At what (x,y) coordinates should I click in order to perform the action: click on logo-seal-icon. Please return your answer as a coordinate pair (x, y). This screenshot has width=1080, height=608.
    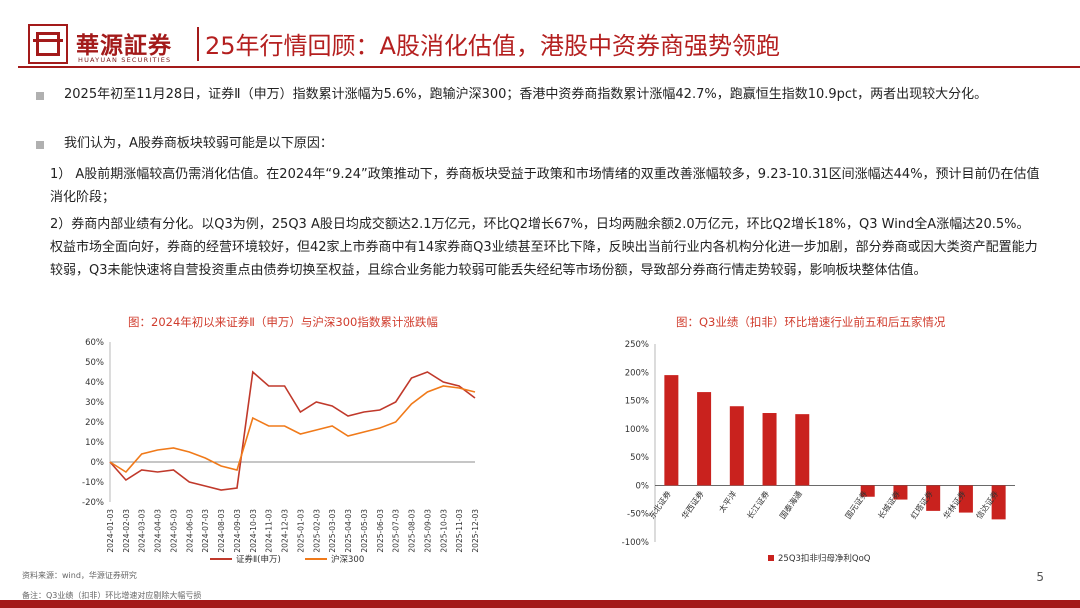
    Looking at the image, I should click on (48, 44).